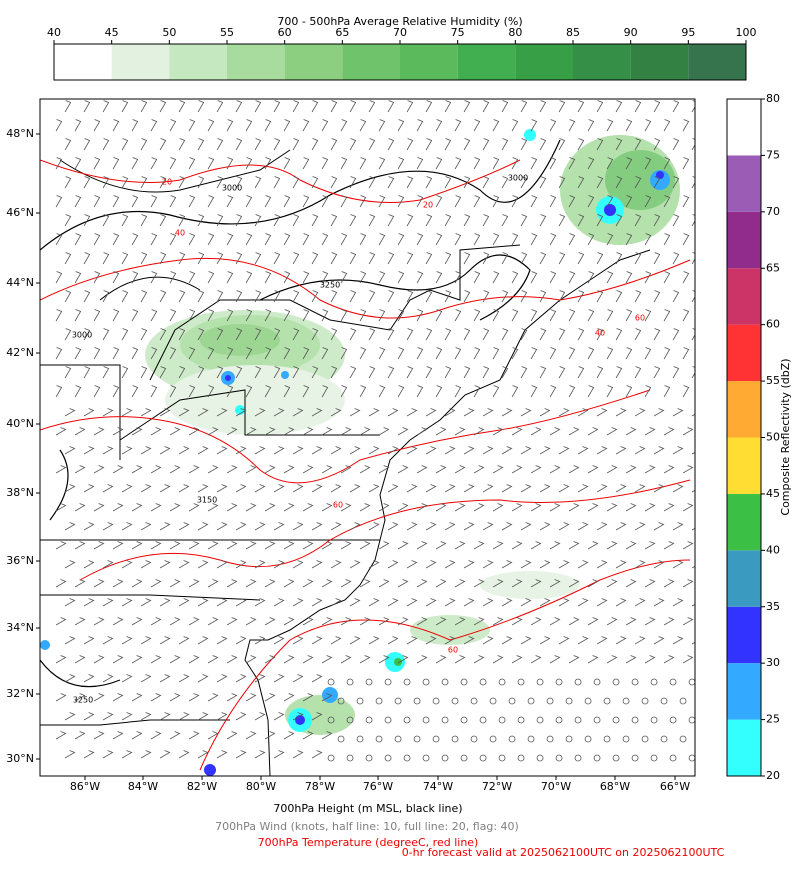  What do you see at coordinates (773, 775) in the screenshot?
I see `reflectivity-tick-label: 20` at bounding box center [773, 775].